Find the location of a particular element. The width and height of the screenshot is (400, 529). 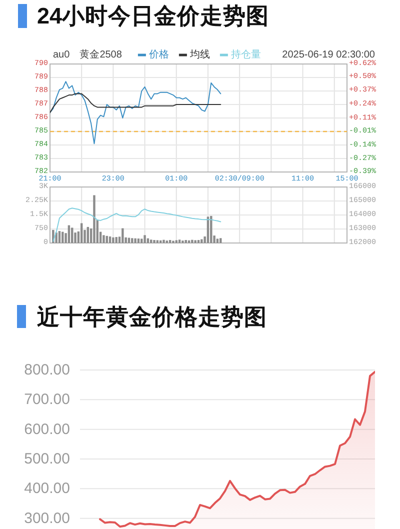

legend-label: 持仓量 is located at coordinates (245, 54).